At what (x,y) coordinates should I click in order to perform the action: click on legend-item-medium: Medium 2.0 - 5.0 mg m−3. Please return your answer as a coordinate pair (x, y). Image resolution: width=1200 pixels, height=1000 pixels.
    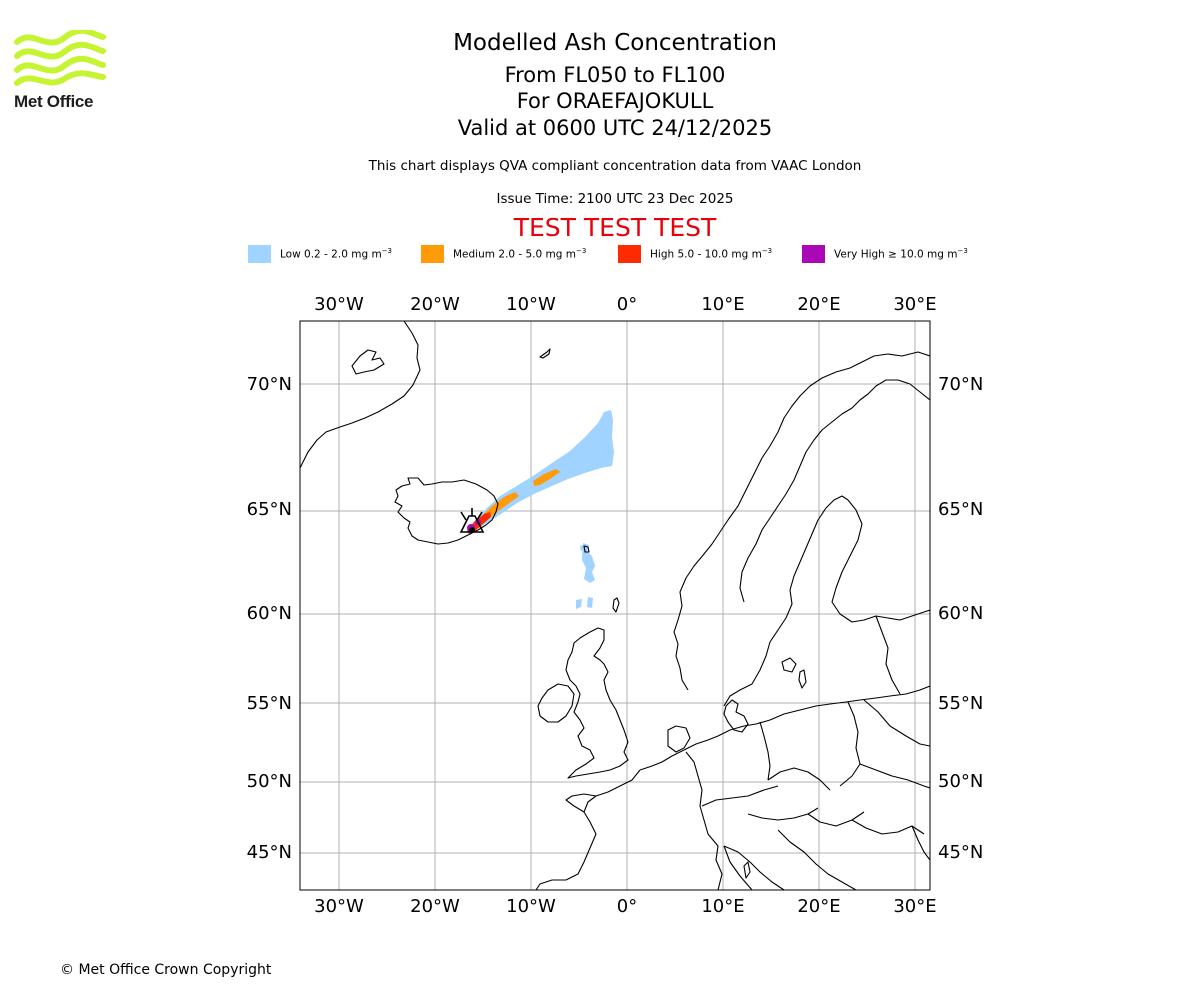
    Looking at the image, I should click on (503, 254).